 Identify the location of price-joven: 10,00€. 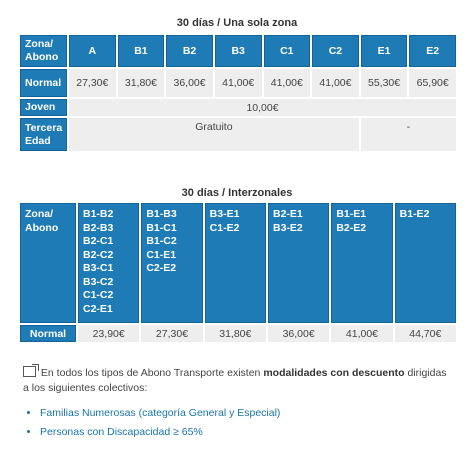
(262, 107).